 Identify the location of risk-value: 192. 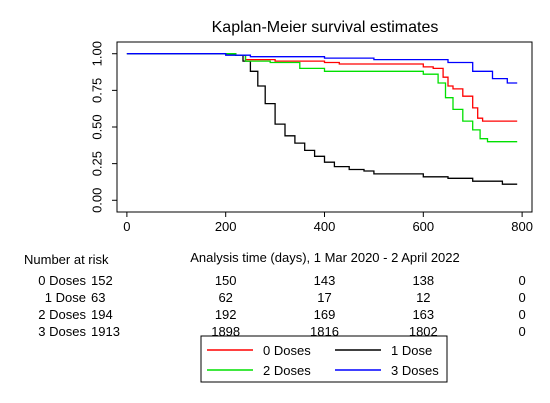
(226, 314).